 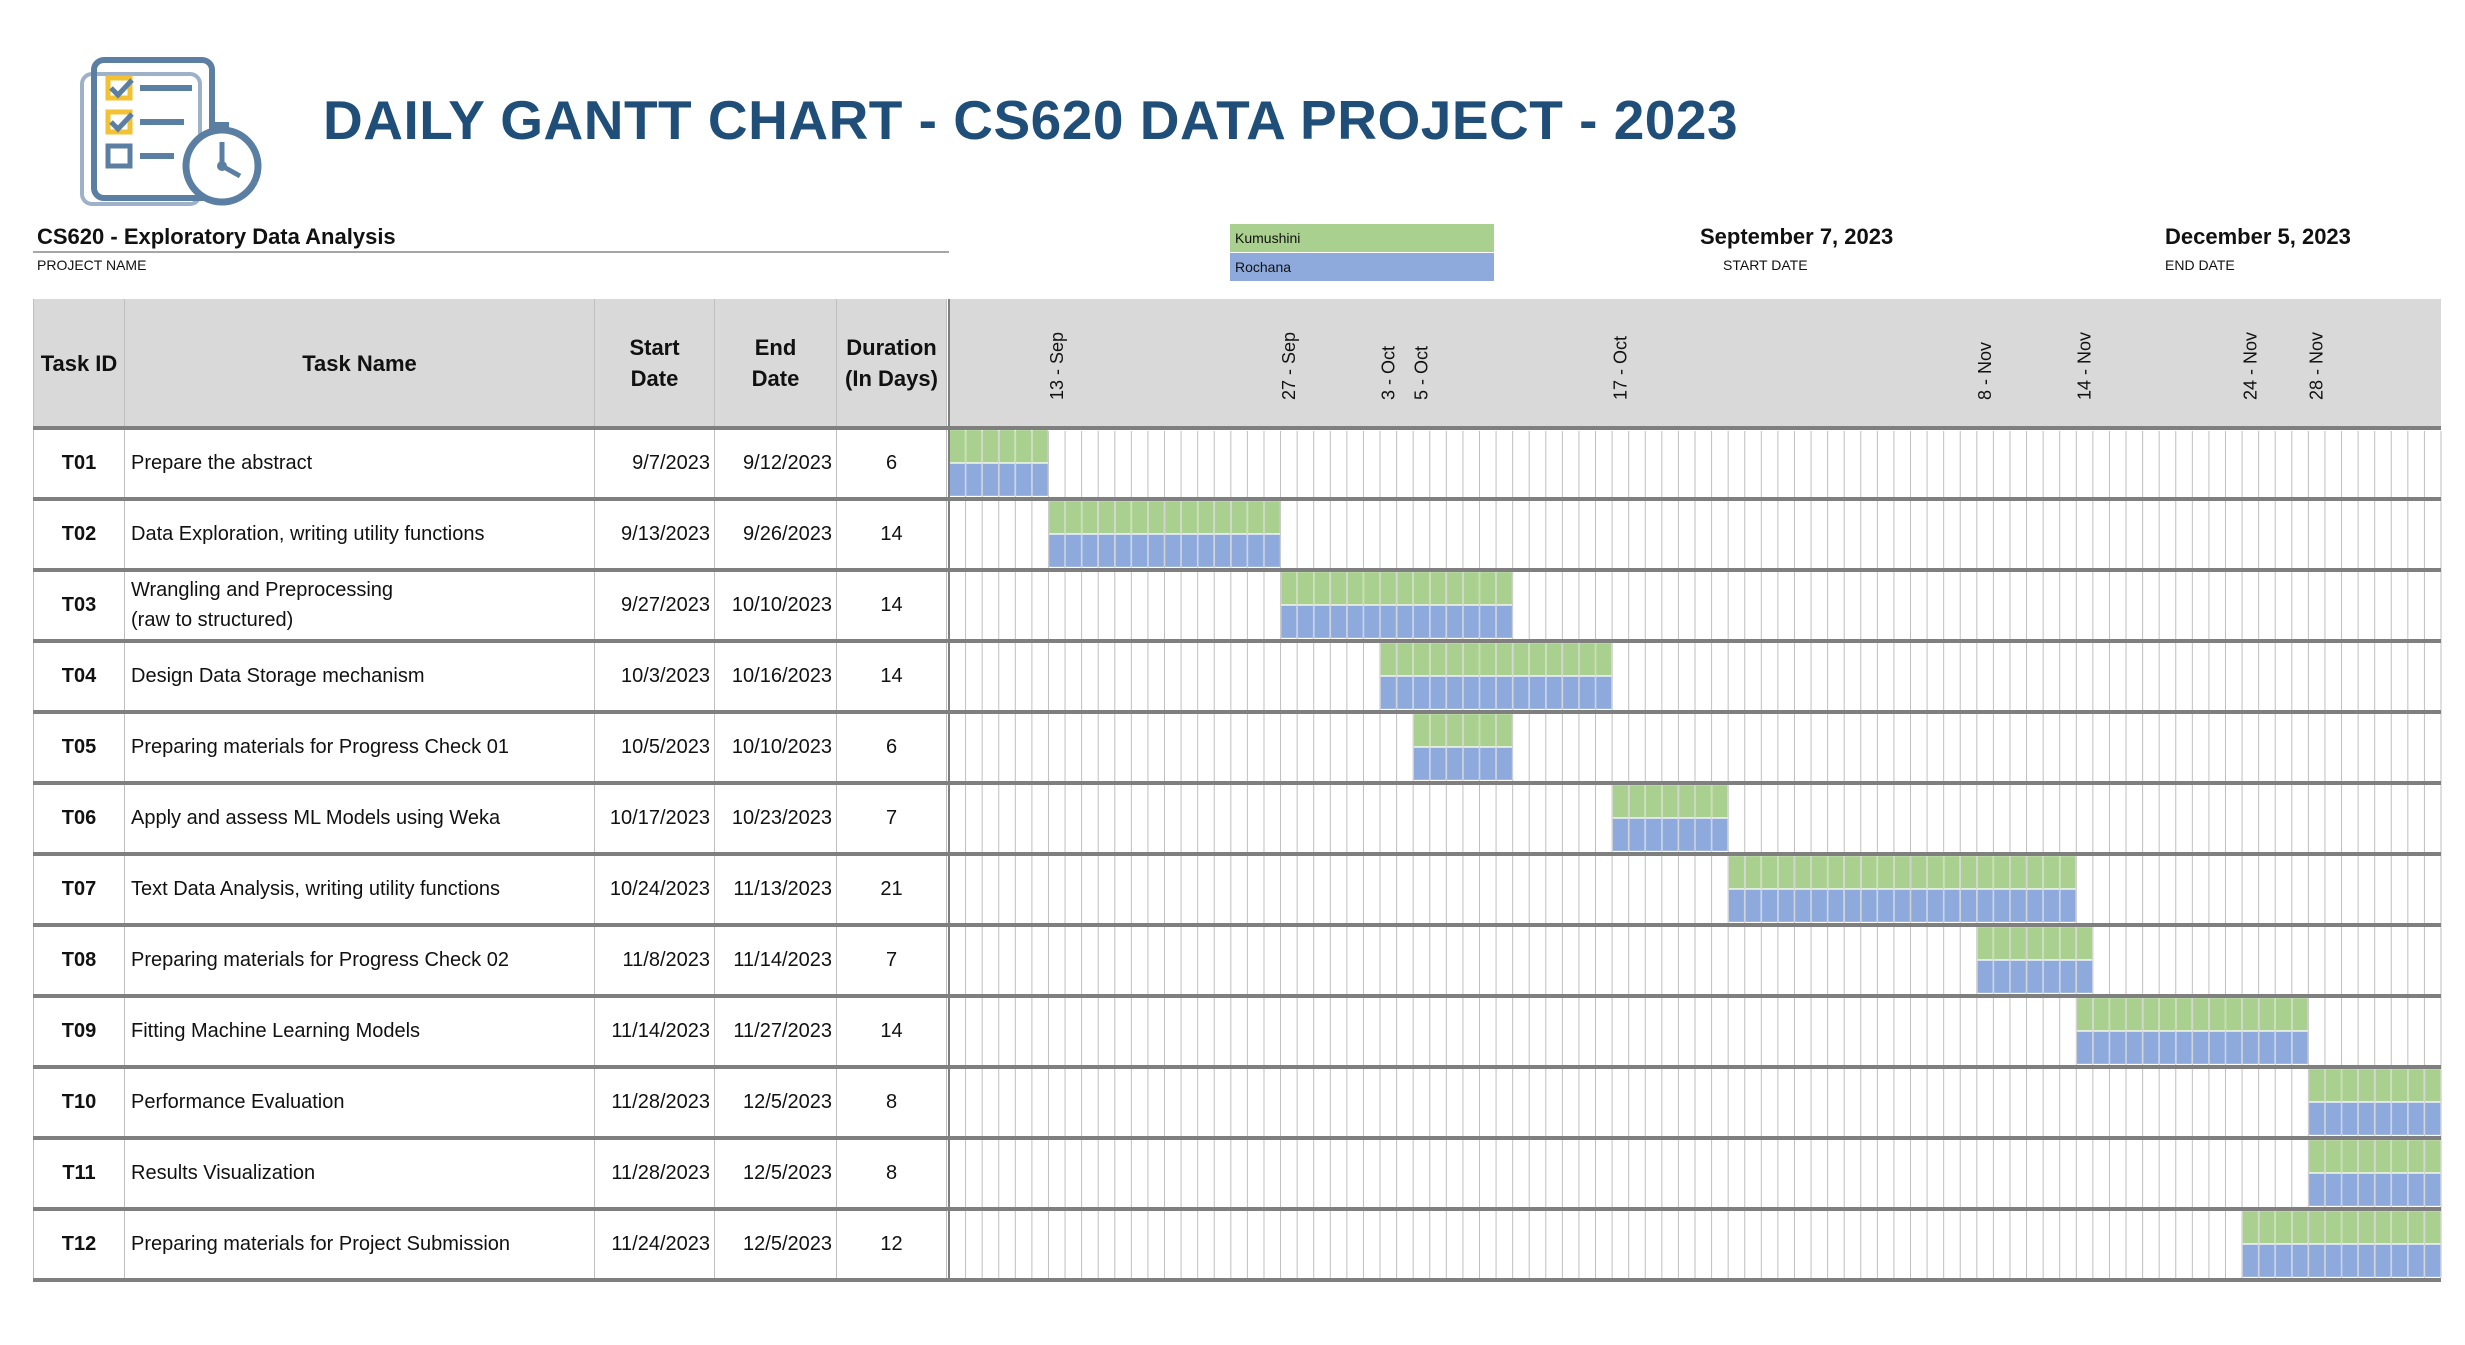 I want to click on legend-item-kumushini: Kumushini, so click(x=1362, y=238).